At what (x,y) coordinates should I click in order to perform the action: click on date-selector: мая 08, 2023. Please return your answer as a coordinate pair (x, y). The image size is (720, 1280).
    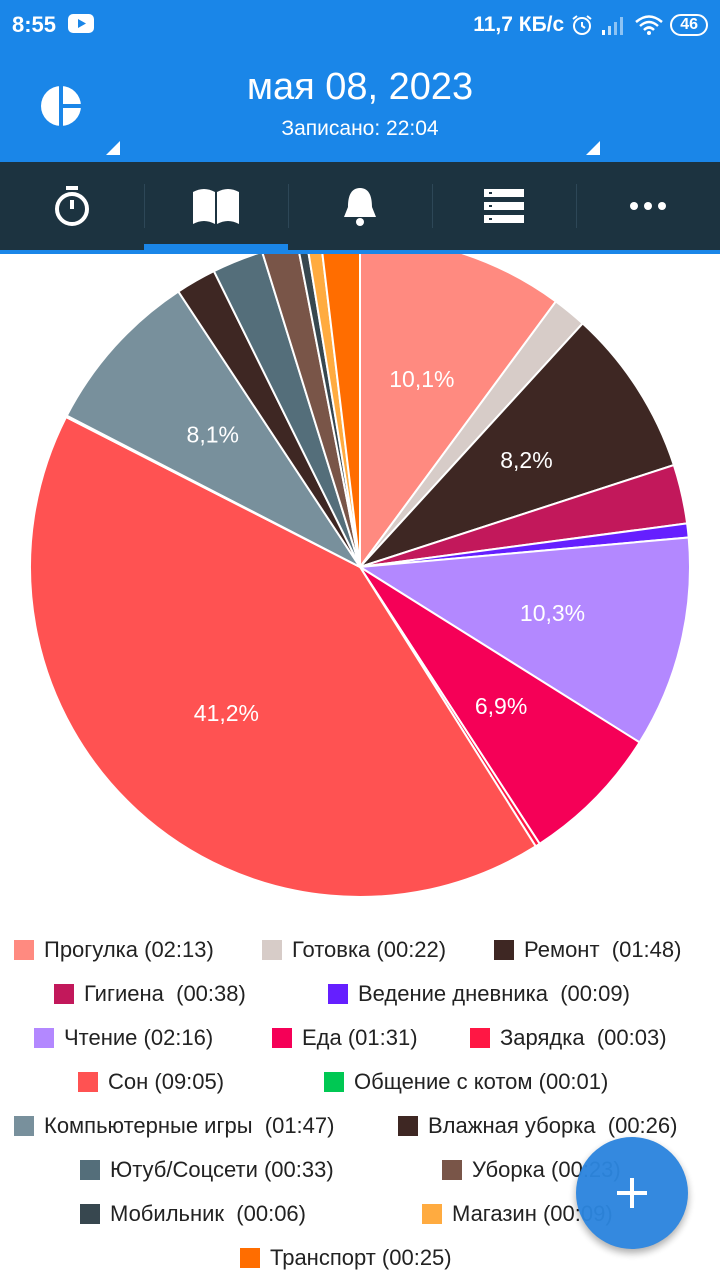
    Looking at the image, I should click on (360, 87).